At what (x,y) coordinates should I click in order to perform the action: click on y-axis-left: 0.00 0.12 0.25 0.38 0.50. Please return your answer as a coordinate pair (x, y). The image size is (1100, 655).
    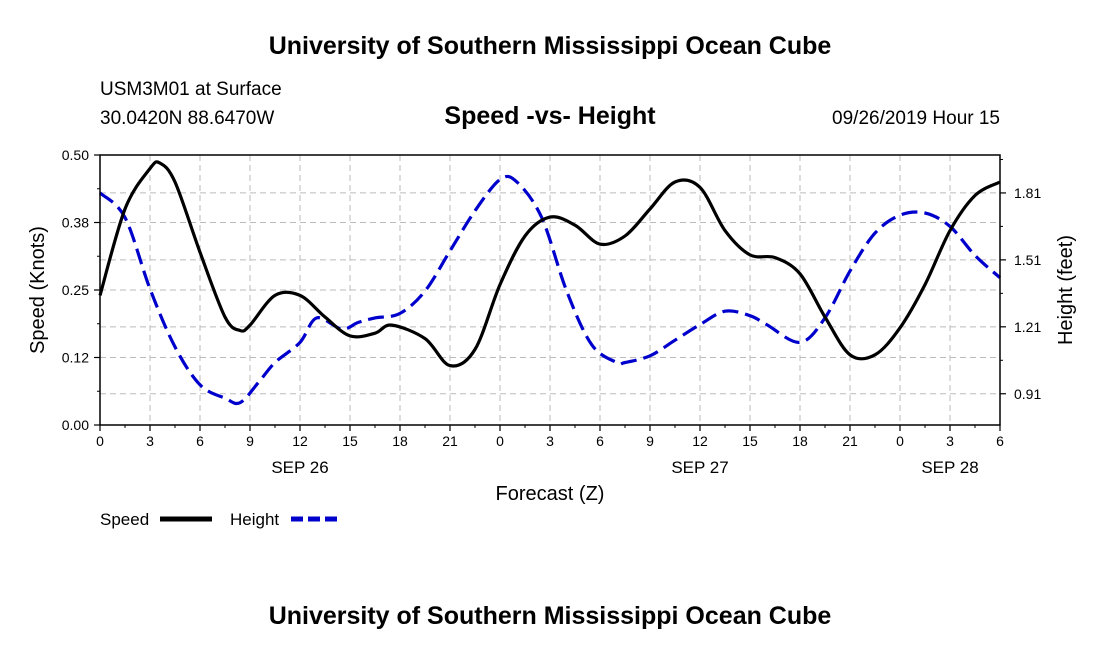
    Looking at the image, I should click on (81, 290).